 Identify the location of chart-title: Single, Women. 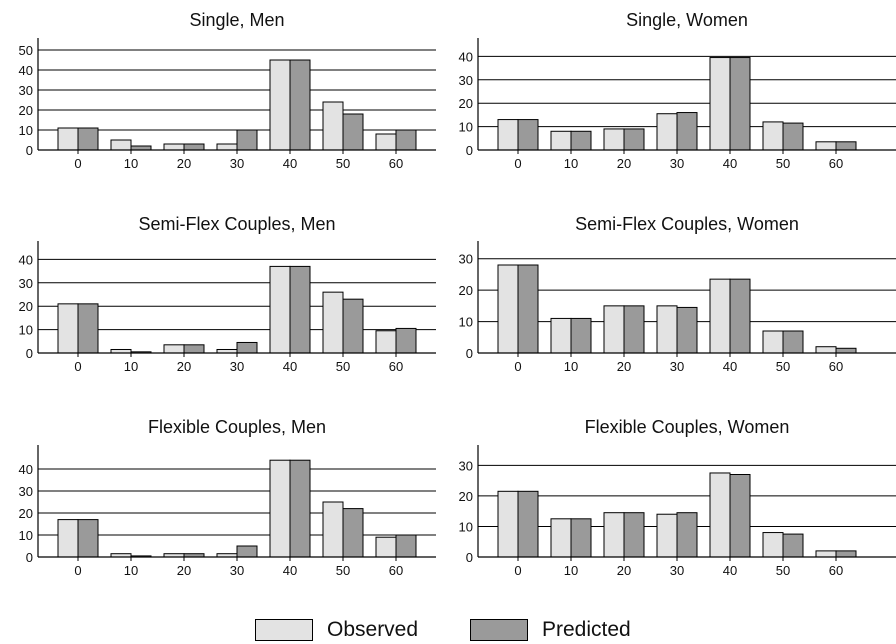
(687, 20).